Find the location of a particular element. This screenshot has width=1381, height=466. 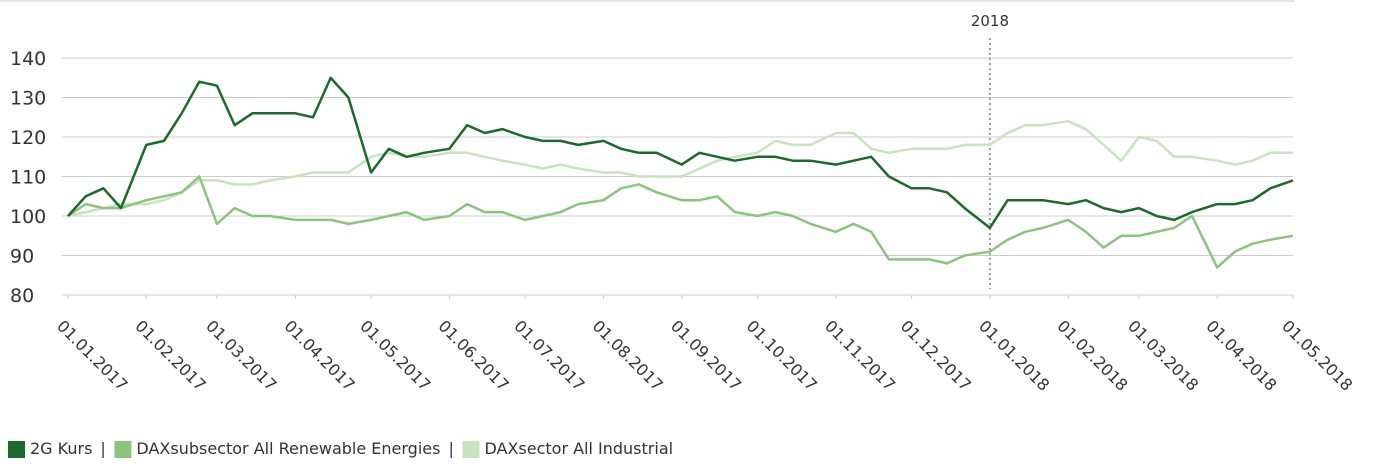

x-tick-label: 01.01.2018 is located at coordinates (1014, 355).